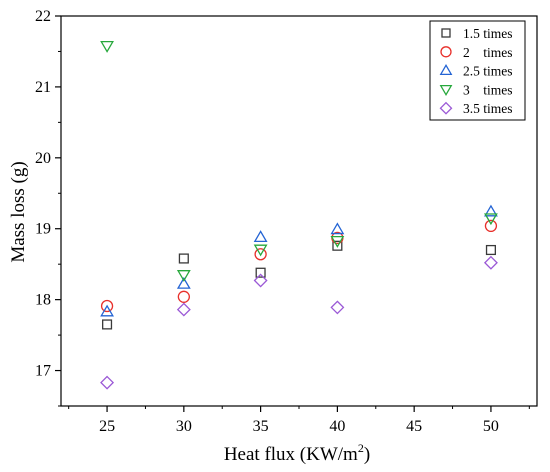 The height and width of the screenshot is (472, 550). What do you see at coordinates (43, 87) in the screenshot?
I see `y-tick-label-21: 21` at bounding box center [43, 87].